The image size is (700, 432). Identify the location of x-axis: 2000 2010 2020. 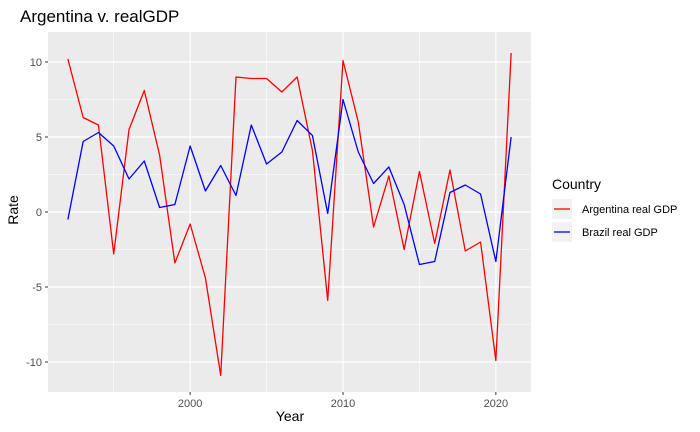
(343, 401).